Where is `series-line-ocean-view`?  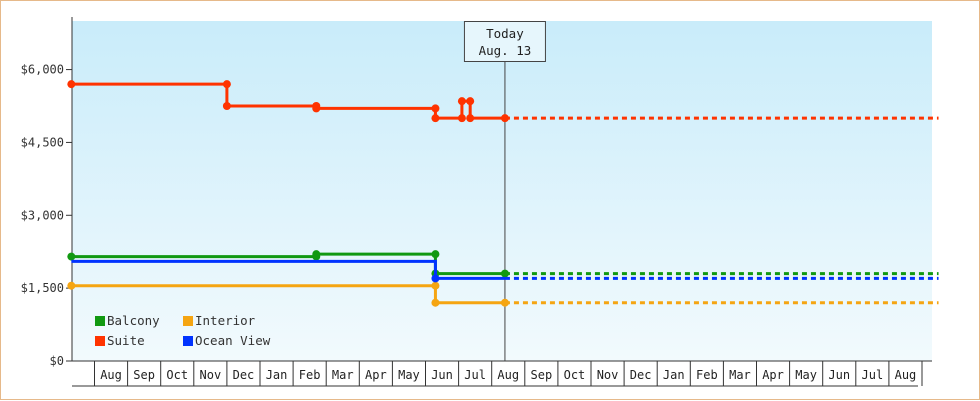
series-line-ocean-view is located at coordinates (288, 269).